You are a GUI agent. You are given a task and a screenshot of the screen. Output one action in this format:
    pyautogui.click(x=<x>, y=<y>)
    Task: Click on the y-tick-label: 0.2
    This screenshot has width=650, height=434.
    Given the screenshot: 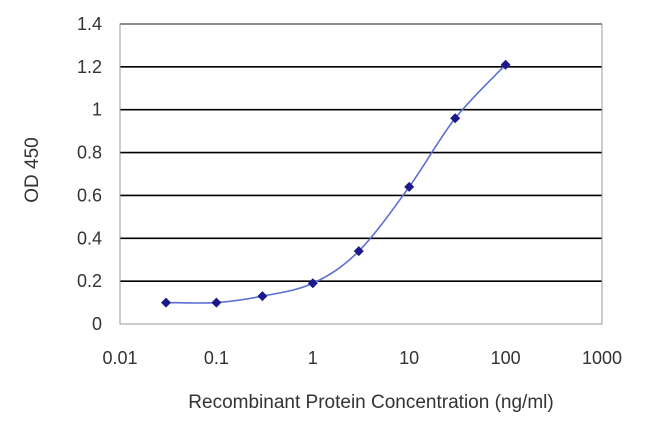 What is the action you would take?
    pyautogui.click(x=89, y=281)
    